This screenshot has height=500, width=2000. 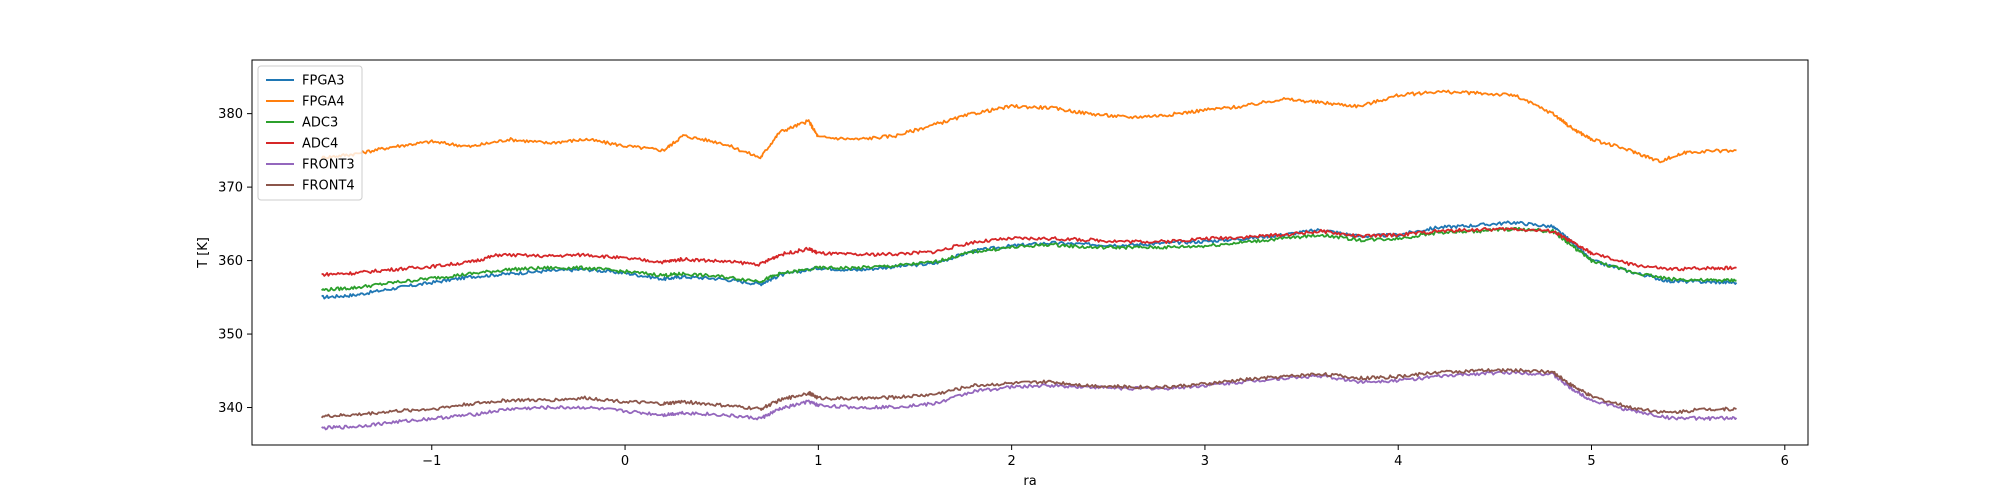 I want to click on x-tick-label: −1, so click(x=431, y=461).